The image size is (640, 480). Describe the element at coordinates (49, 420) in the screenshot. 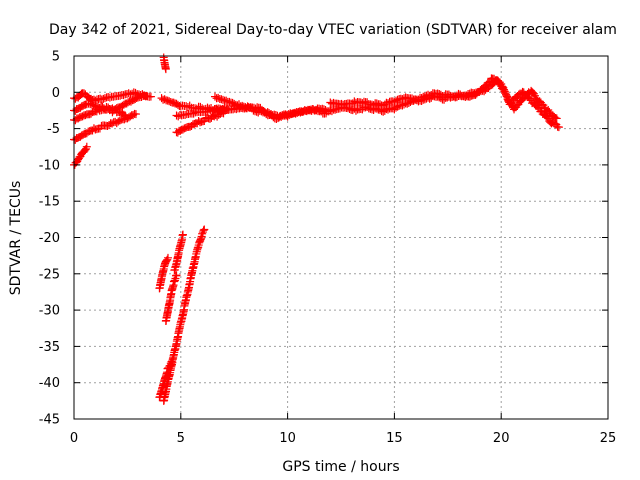

I see `y-tick-label: -45` at that location.